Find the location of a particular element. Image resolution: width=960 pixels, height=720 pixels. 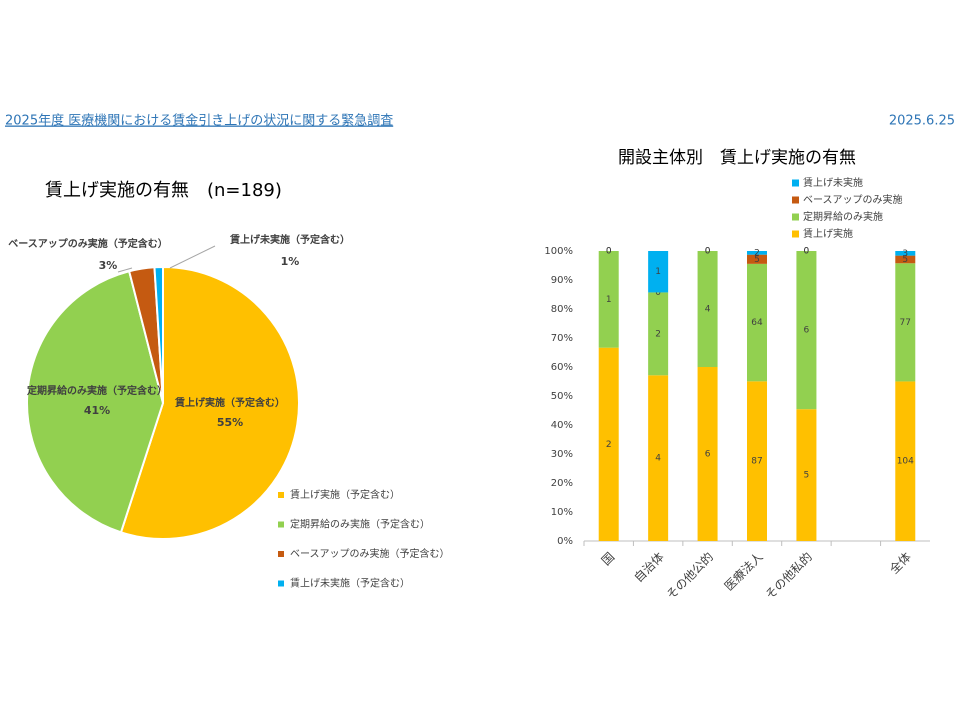

data-label: 87 is located at coordinates (756, 462).